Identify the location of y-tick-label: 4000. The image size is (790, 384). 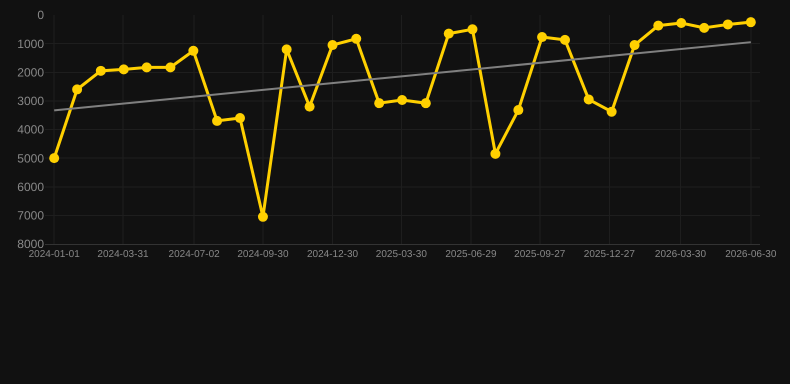
(30, 129).